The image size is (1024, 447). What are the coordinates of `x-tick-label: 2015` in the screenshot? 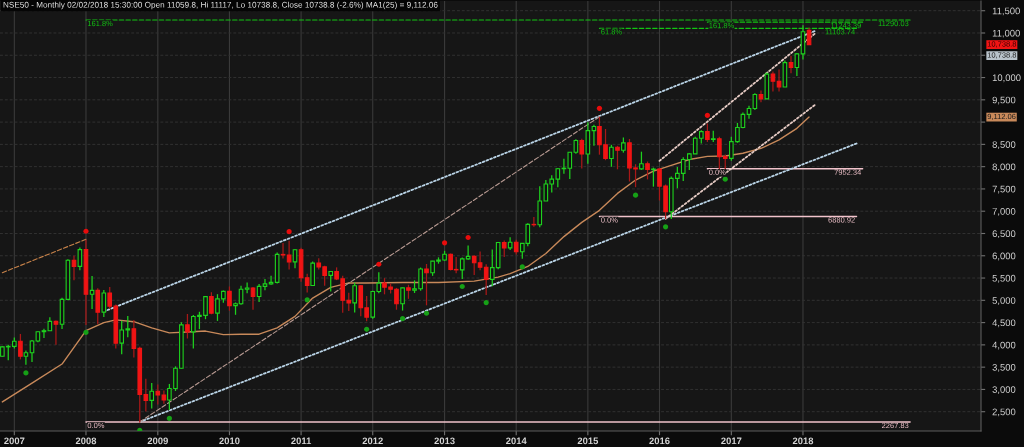 It's located at (588, 441).